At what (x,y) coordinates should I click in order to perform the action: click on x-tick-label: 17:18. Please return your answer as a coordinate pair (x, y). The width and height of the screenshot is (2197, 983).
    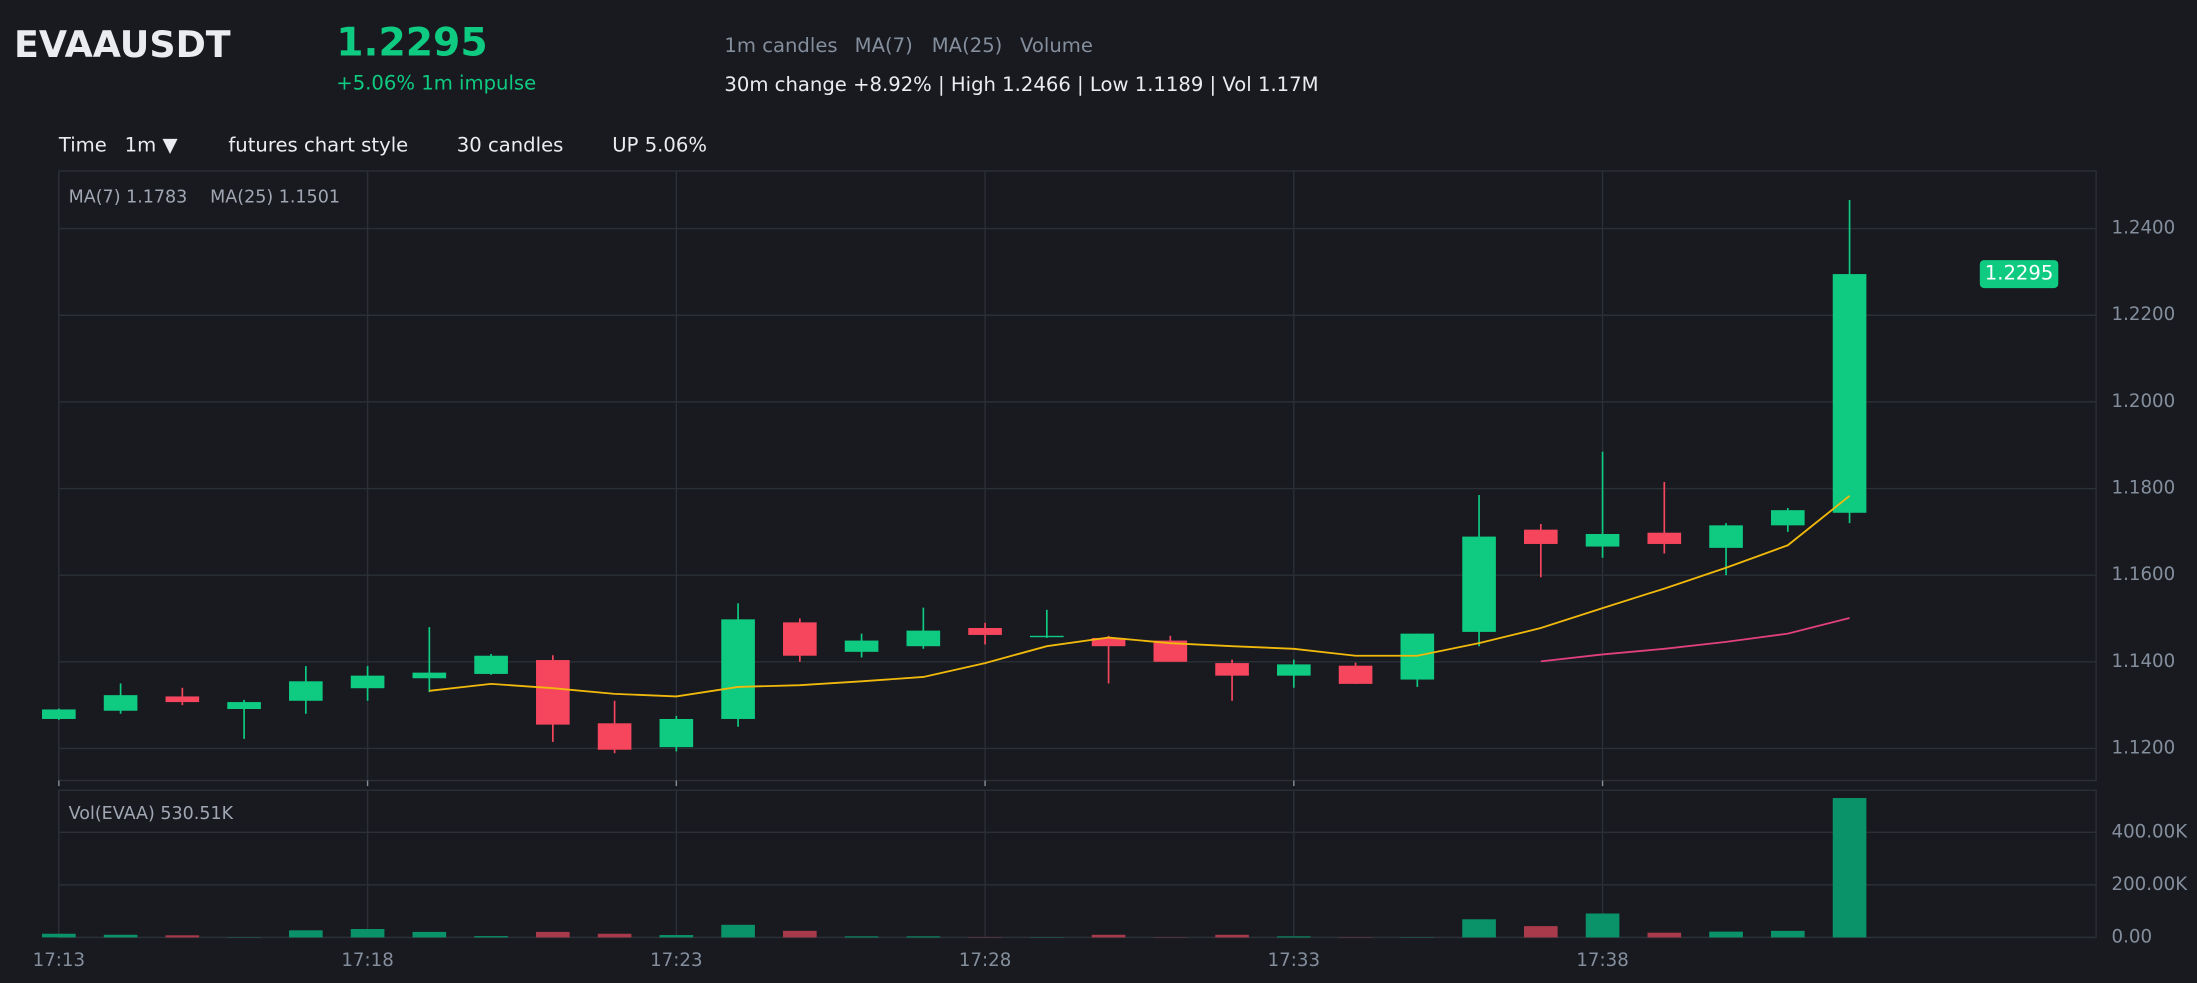
    Looking at the image, I should click on (367, 960).